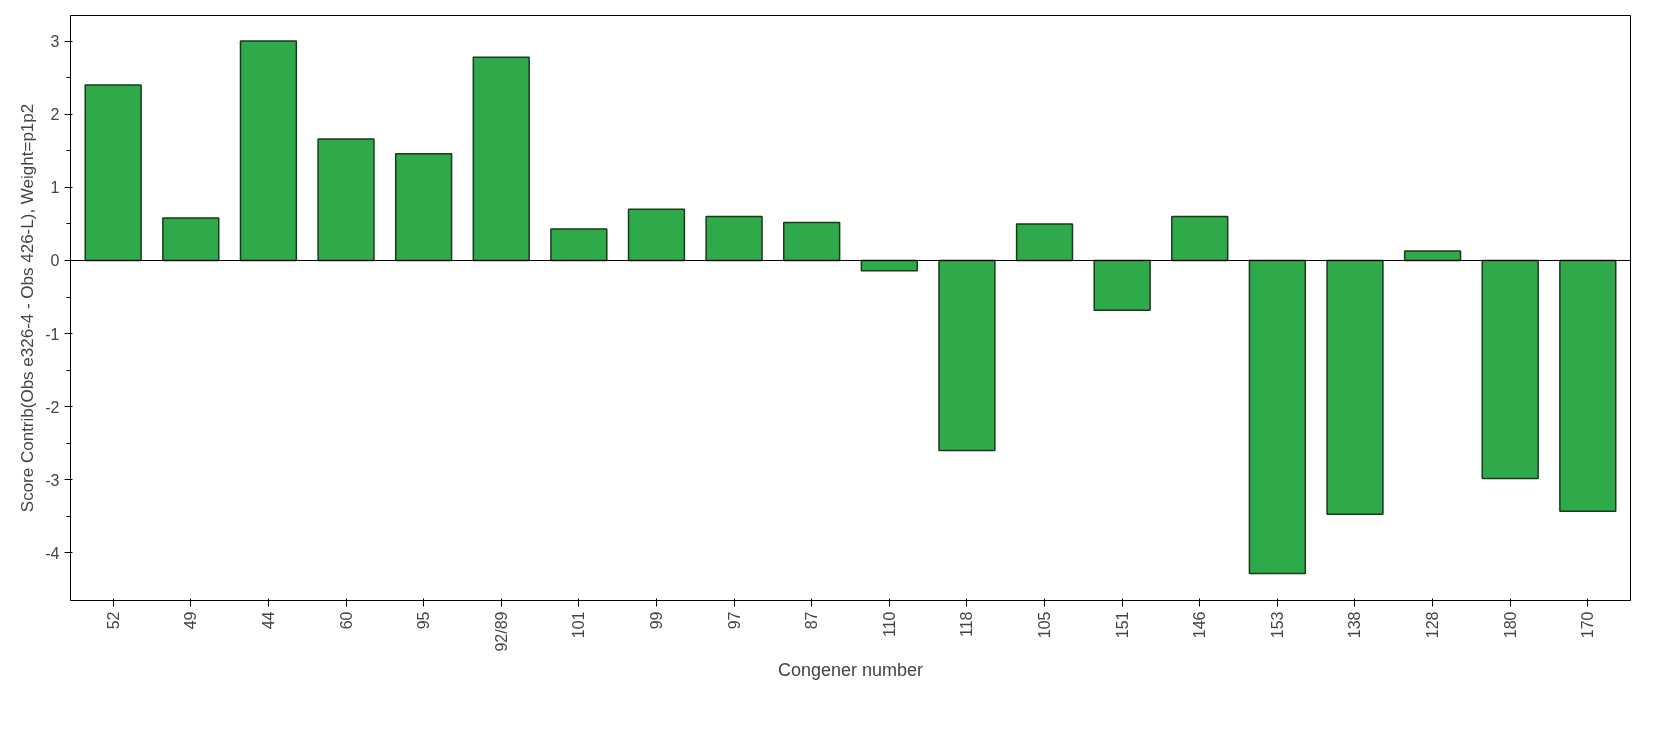  I want to click on x-tick-label: 95, so click(424, 620).